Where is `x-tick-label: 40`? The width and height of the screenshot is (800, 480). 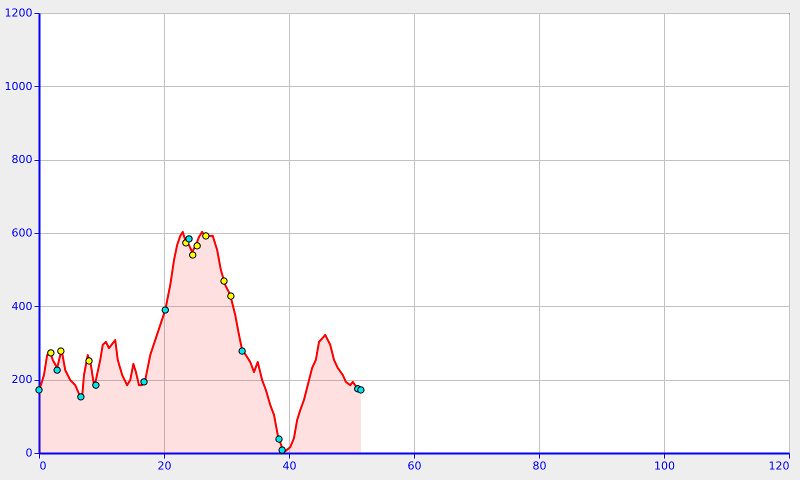 x-tick-label: 40 is located at coordinates (289, 466).